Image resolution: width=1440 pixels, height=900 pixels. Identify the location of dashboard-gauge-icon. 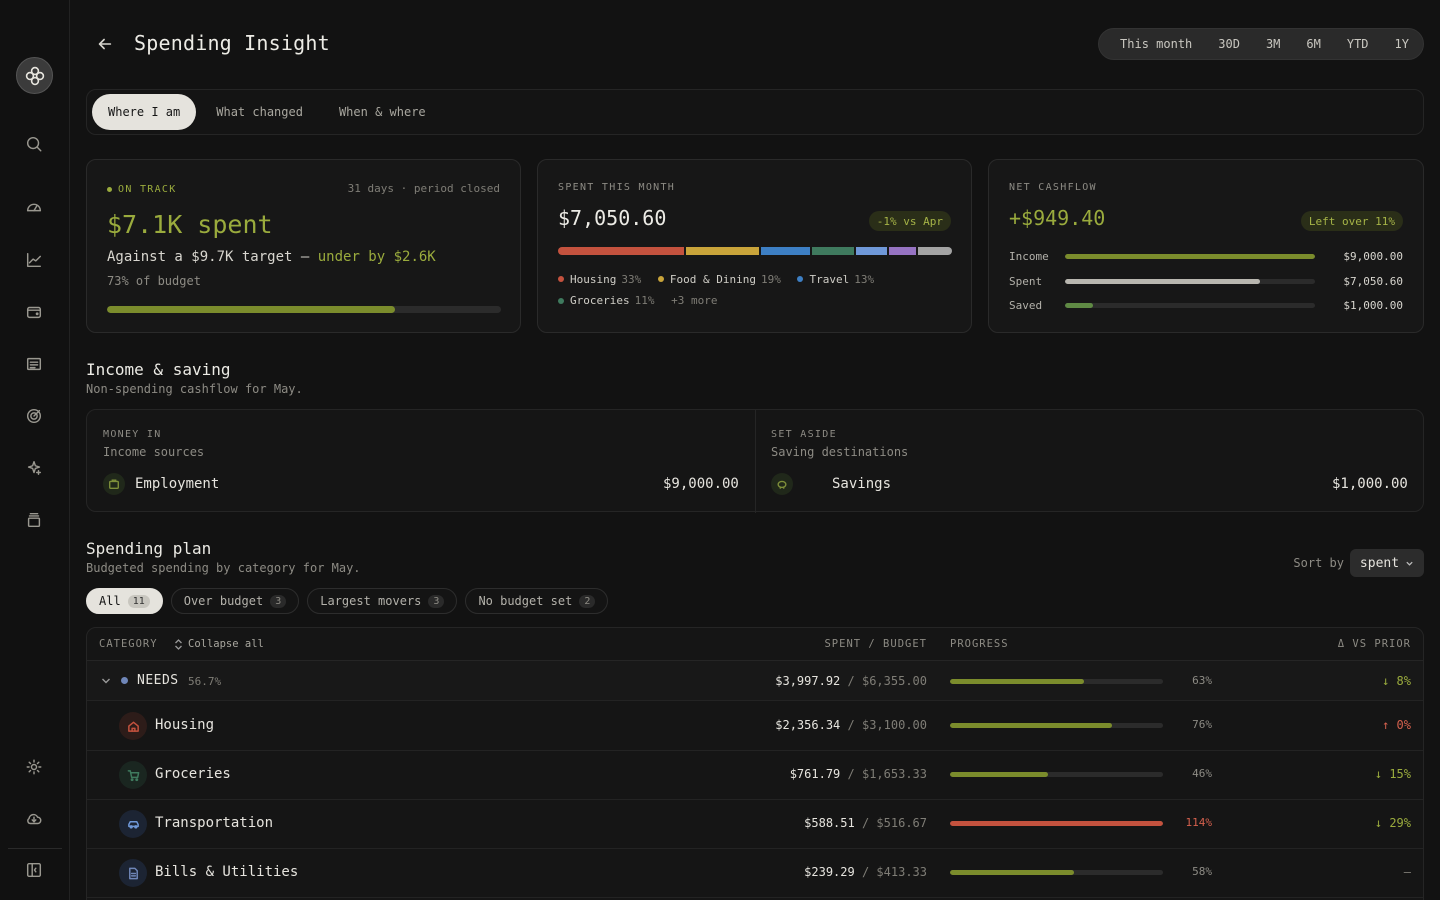
(34, 207).